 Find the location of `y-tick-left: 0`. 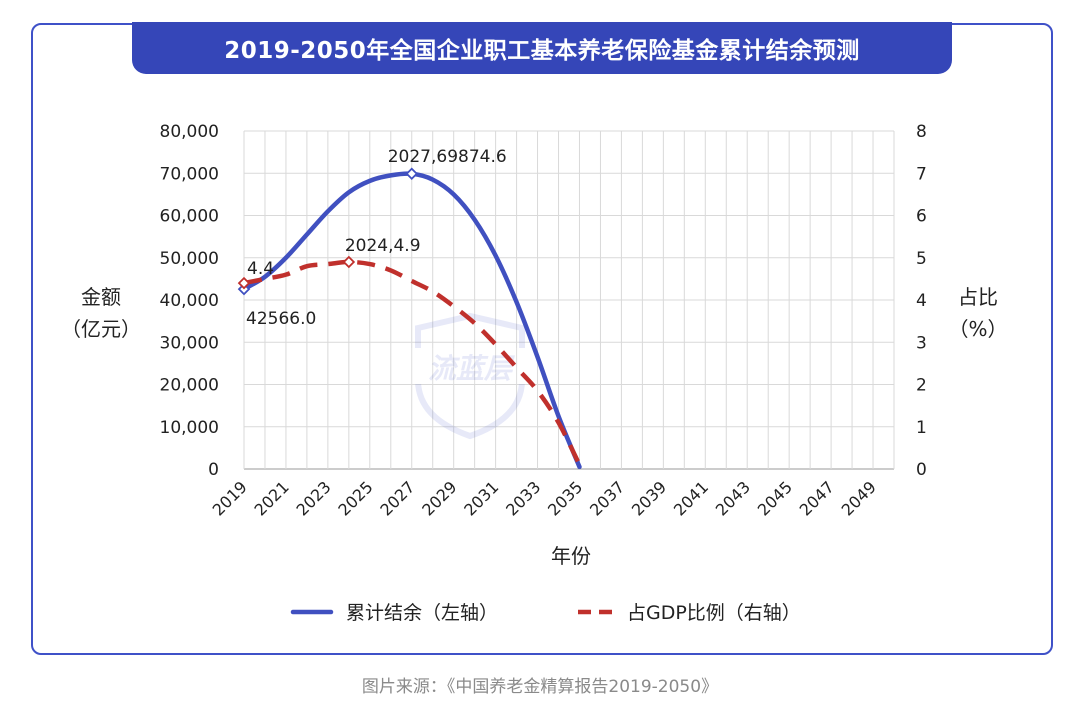

y-tick-left: 0 is located at coordinates (213, 470).